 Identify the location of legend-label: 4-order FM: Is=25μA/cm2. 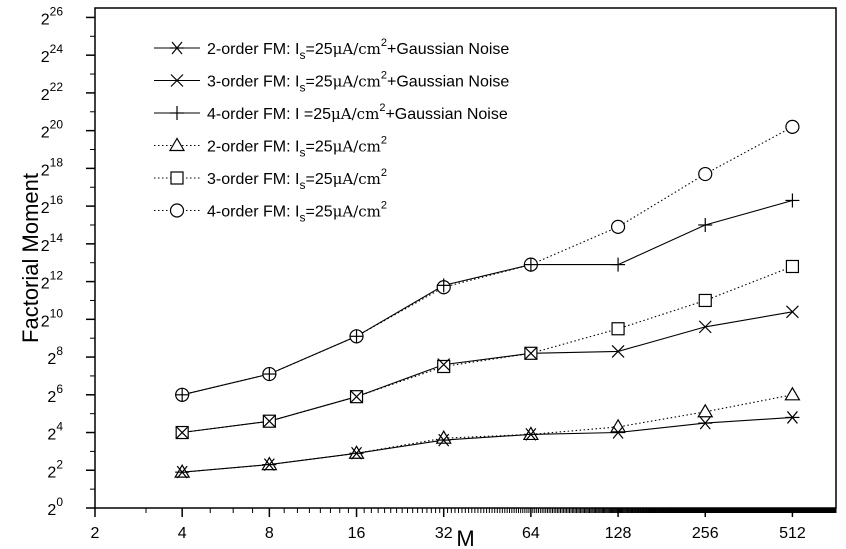
(297, 212).